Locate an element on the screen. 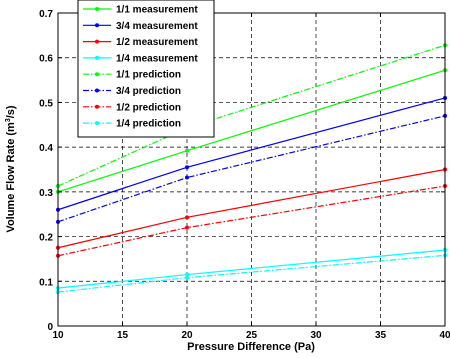  x-axis-title: Pressure Difference (Pa) is located at coordinates (251, 347).